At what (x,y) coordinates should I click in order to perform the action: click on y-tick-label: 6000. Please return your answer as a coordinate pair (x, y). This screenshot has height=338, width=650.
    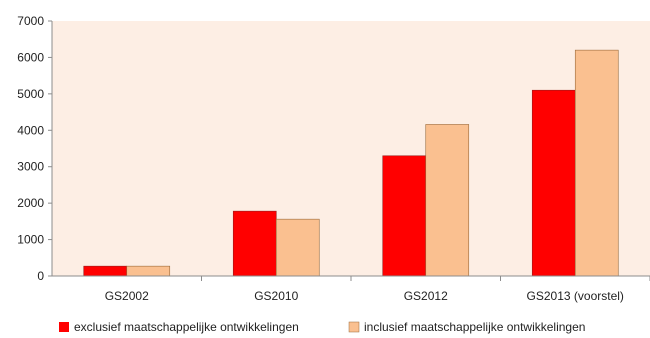
    Looking at the image, I should click on (30, 57).